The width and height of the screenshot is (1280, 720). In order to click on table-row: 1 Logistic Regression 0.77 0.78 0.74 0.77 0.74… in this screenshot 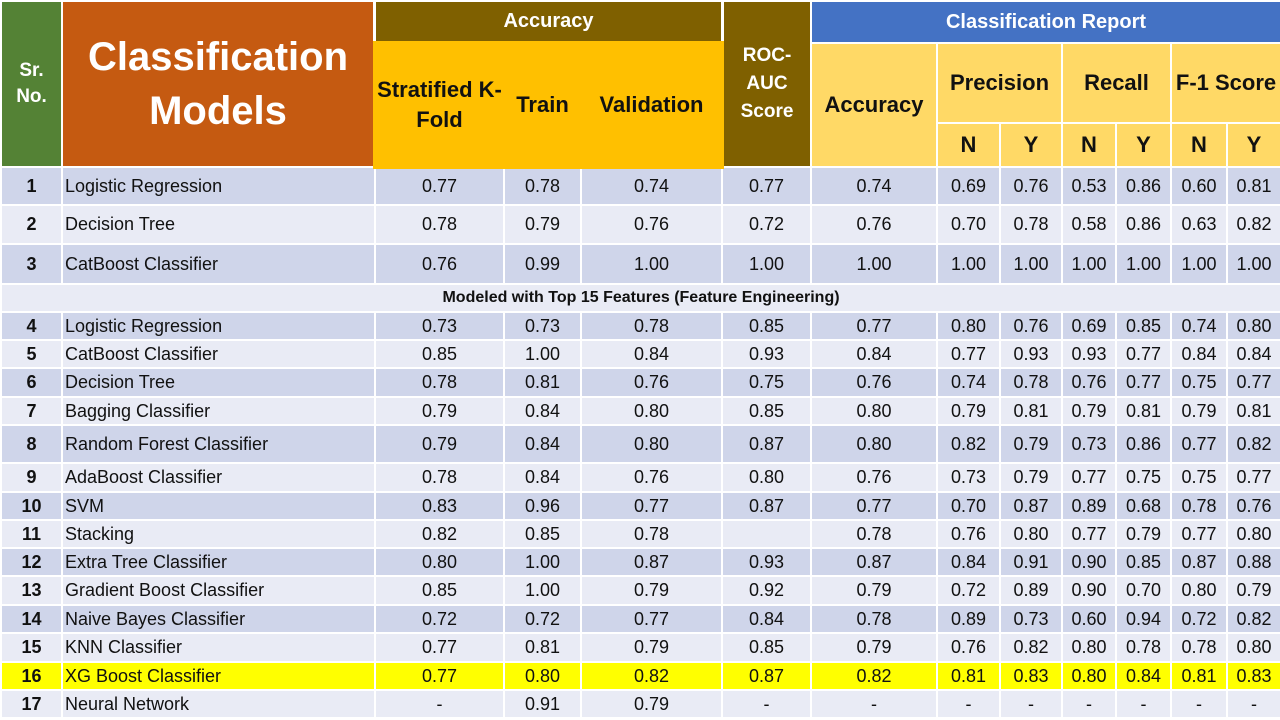, I will do `click(640, 186)`.